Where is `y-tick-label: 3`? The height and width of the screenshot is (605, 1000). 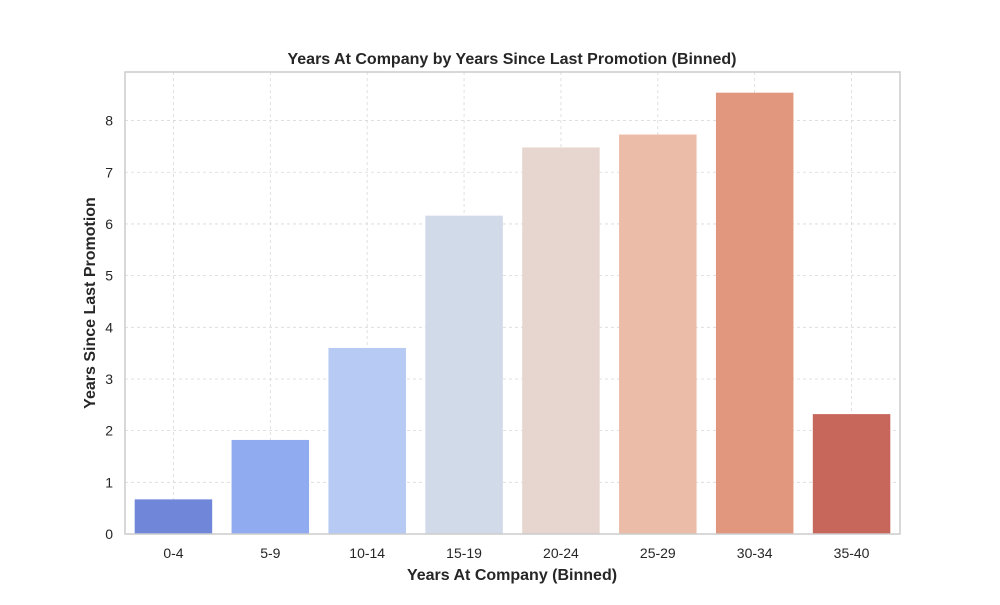
y-tick-label: 3 is located at coordinates (109, 379).